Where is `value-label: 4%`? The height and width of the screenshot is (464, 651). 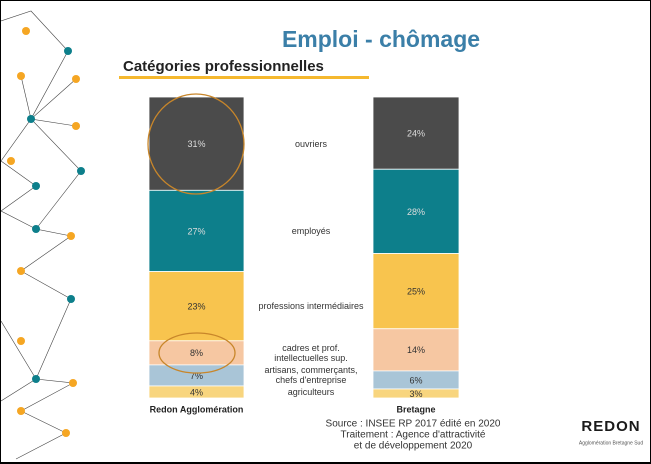
value-label: 4% is located at coordinates (196, 392).